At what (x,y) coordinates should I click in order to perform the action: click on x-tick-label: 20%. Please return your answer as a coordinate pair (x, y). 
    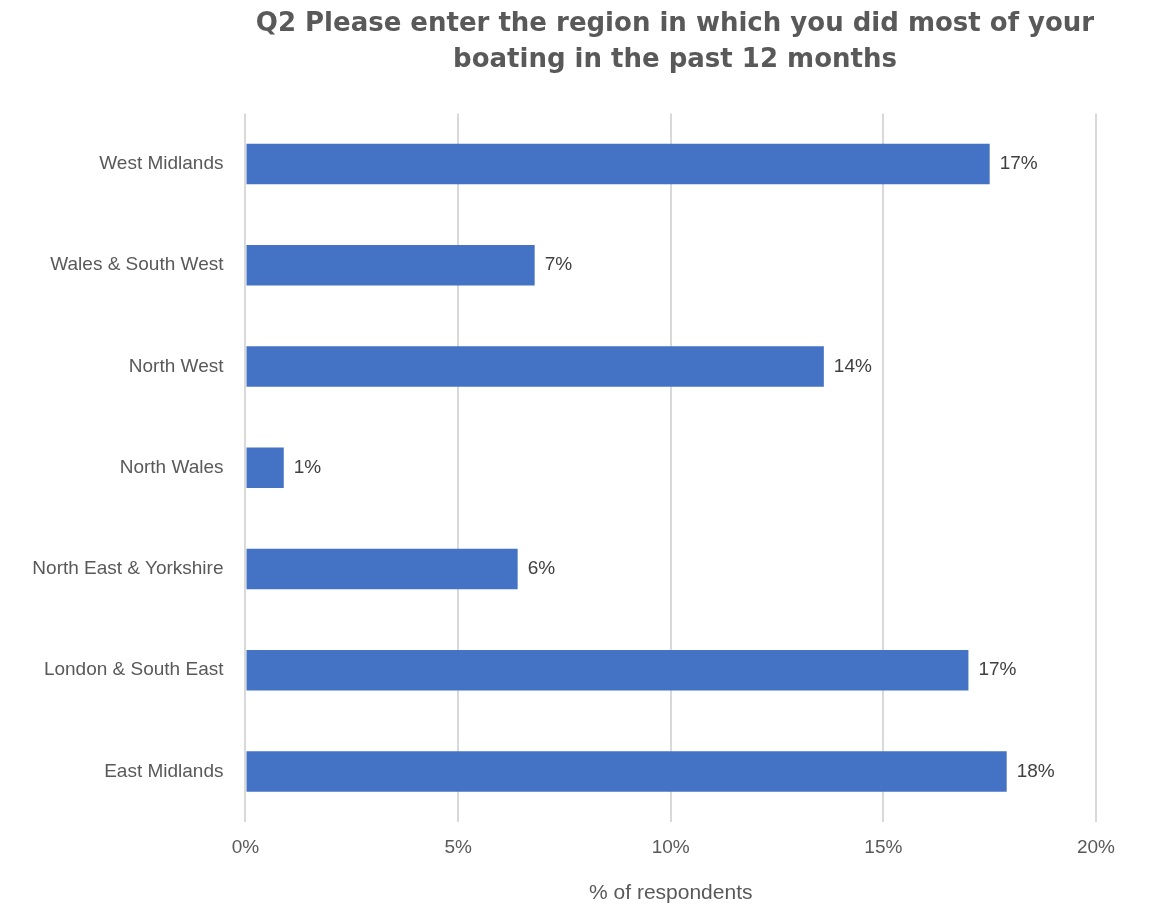
    Looking at the image, I should click on (1096, 846).